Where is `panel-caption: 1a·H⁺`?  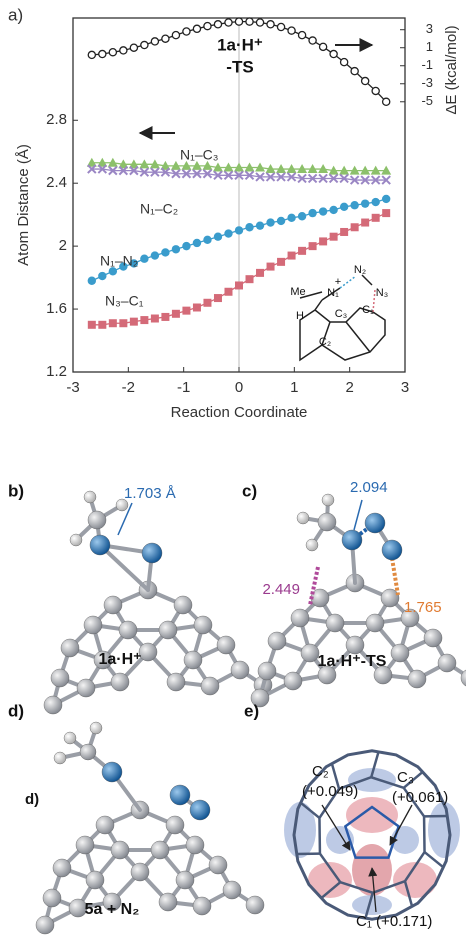
panel-caption: 1a·H⁺ is located at coordinates (119, 659).